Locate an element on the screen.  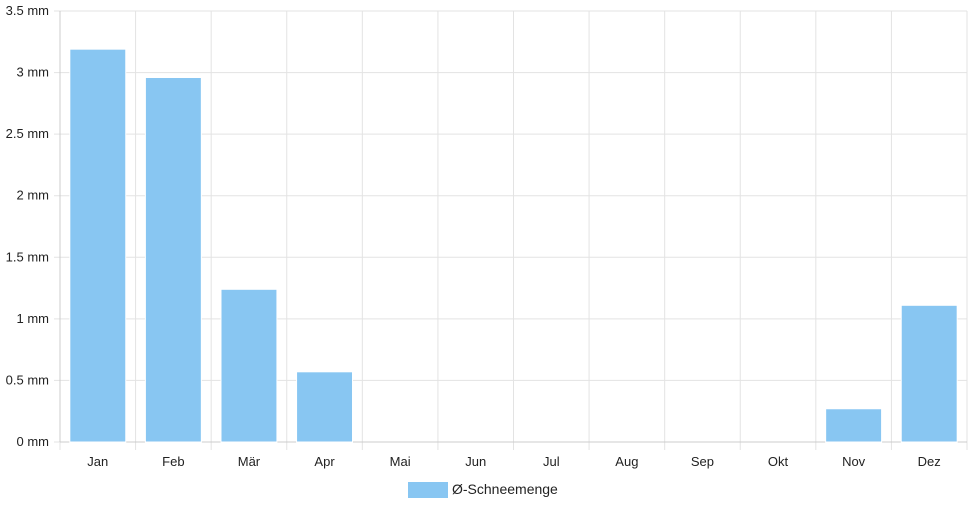
bar-apr is located at coordinates (325, 407).